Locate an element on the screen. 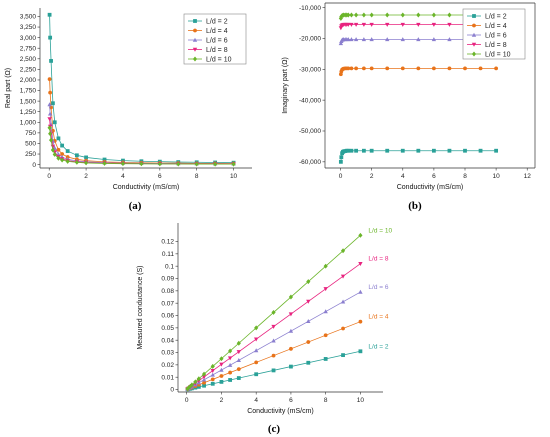  series-line is located at coordinates (141, 121).